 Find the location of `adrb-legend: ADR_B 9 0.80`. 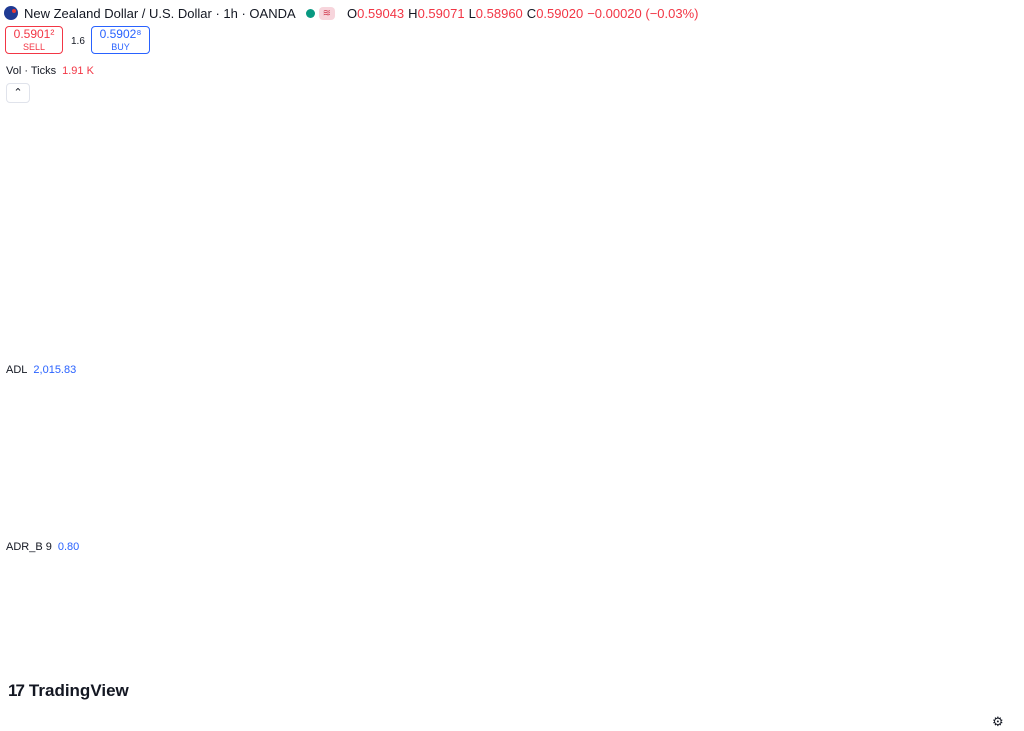

adrb-legend: ADR_B 9 0.80 is located at coordinates (42, 547).